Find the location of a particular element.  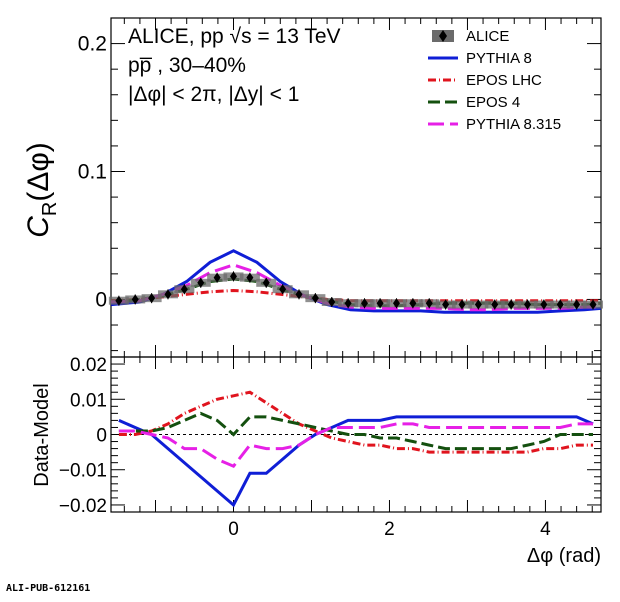

bottom-ytick-label: −0.02 is located at coordinates (83, 506).